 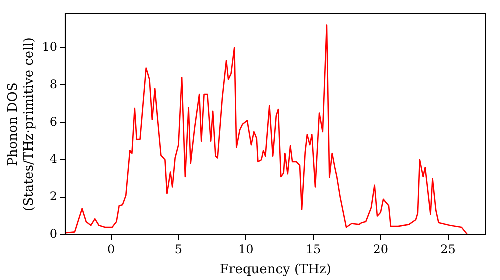 What do you see at coordinates (381, 249) in the screenshot?
I see `x-tick-label: 20` at bounding box center [381, 249].